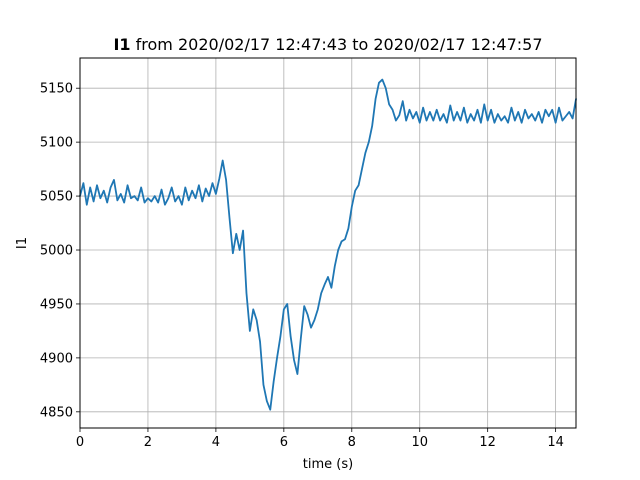  Describe the element at coordinates (80, 442) in the screenshot. I see `x-tick-label: 0` at that location.